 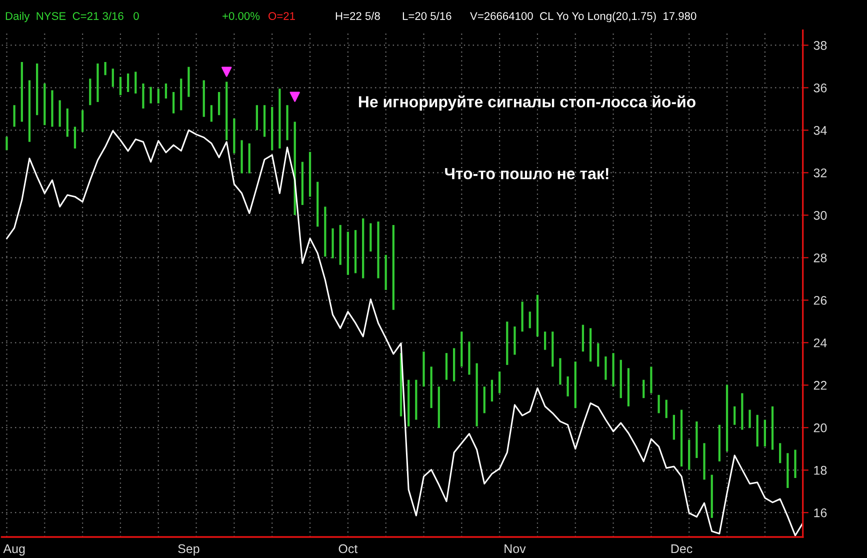 What do you see at coordinates (189, 550) in the screenshot?
I see `x-tick-label: Sep` at bounding box center [189, 550].